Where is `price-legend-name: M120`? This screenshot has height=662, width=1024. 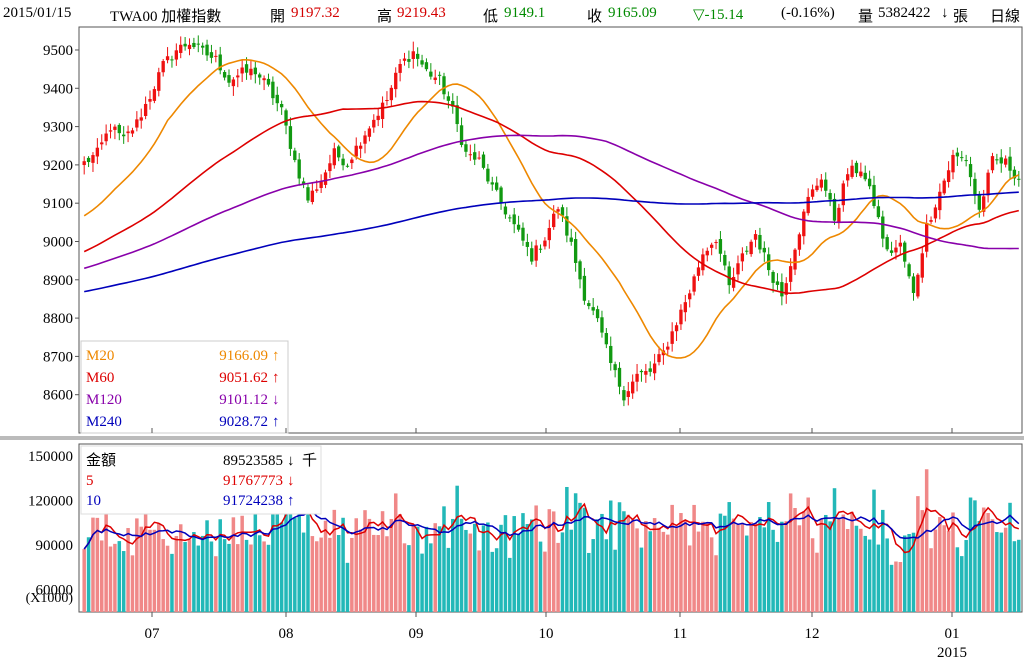
price-legend-name: M120 is located at coordinates (104, 400).